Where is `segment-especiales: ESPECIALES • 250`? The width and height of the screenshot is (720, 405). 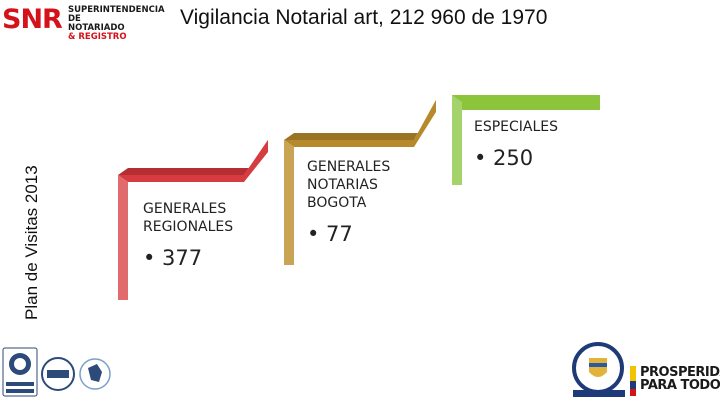
segment-especiales: ESPECIALES • 250 is located at coordinates (516, 144).